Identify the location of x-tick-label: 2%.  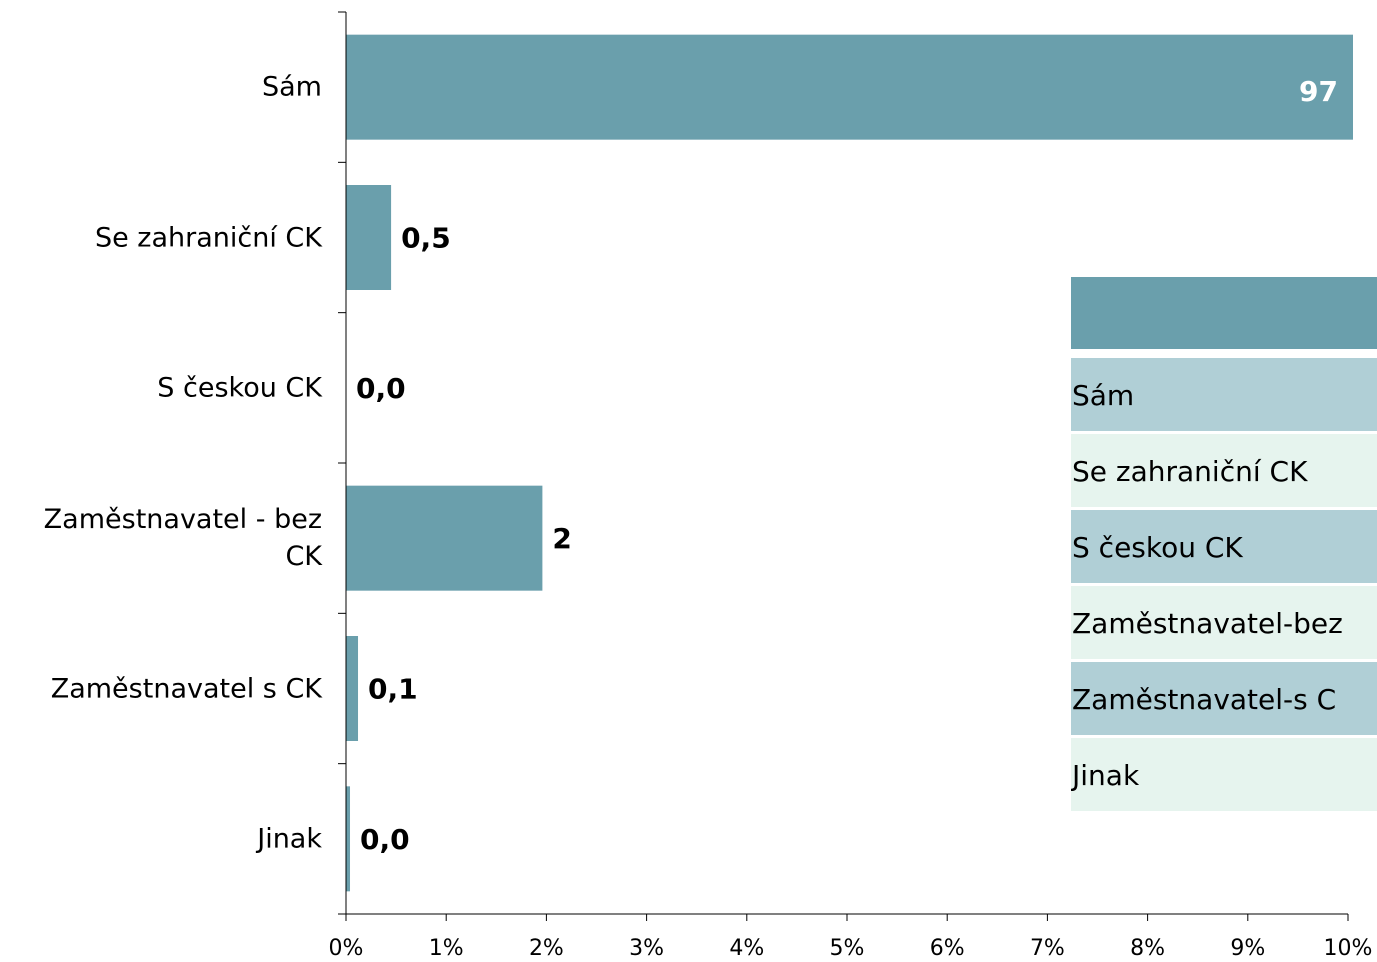
(546, 948).